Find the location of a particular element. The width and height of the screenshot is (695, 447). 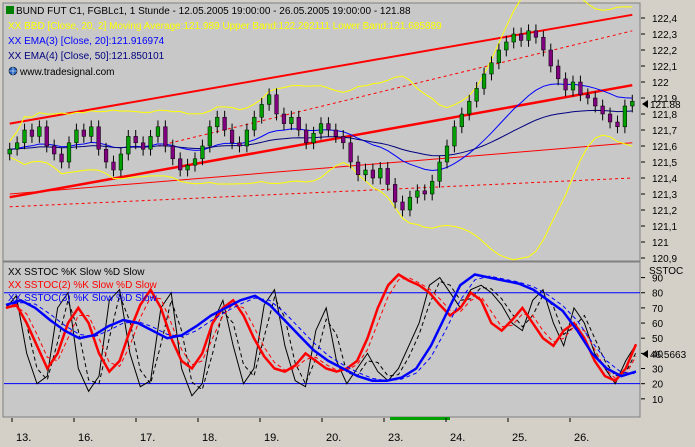

stoch-tick-label: 10 is located at coordinates (658, 400).